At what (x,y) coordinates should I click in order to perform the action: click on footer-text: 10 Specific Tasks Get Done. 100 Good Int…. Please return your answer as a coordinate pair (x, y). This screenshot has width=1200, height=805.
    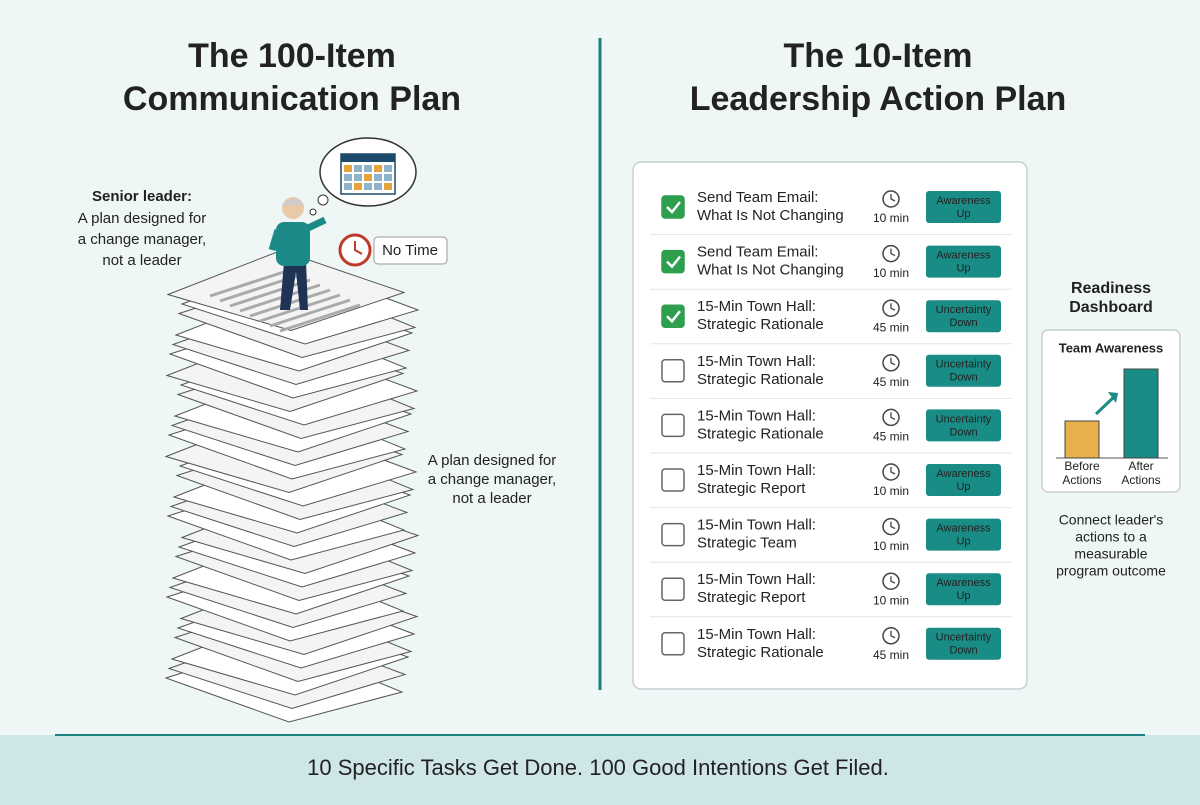
    Looking at the image, I should click on (598, 767).